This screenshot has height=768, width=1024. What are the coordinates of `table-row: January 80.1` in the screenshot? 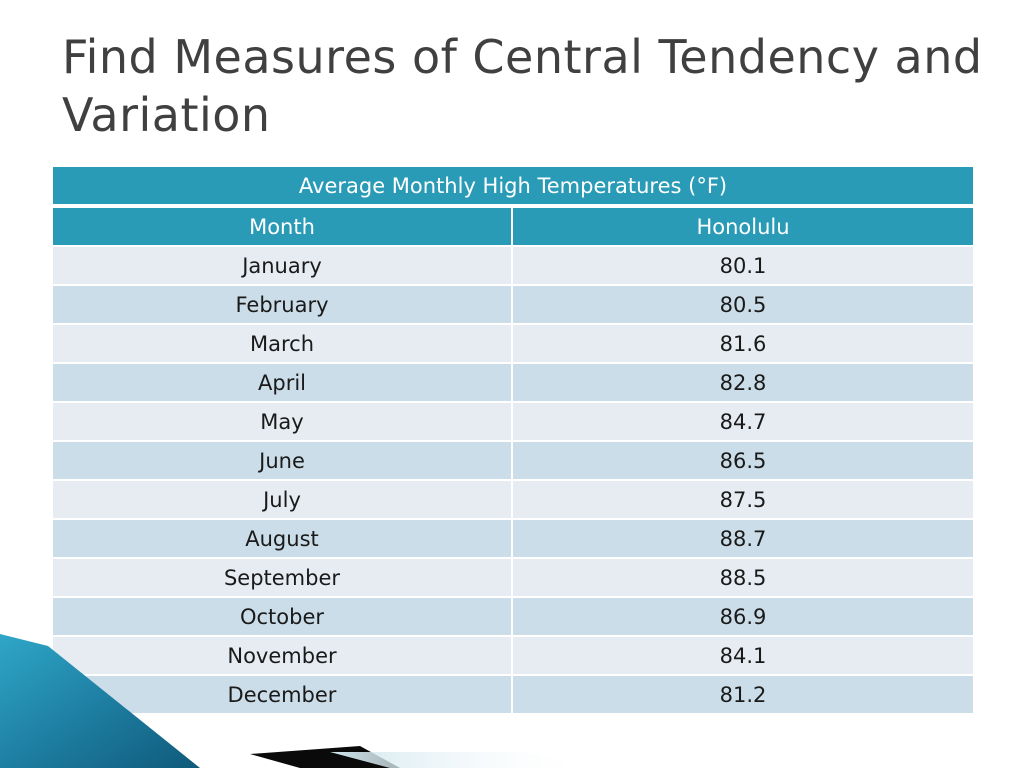 It's located at (513, 265).